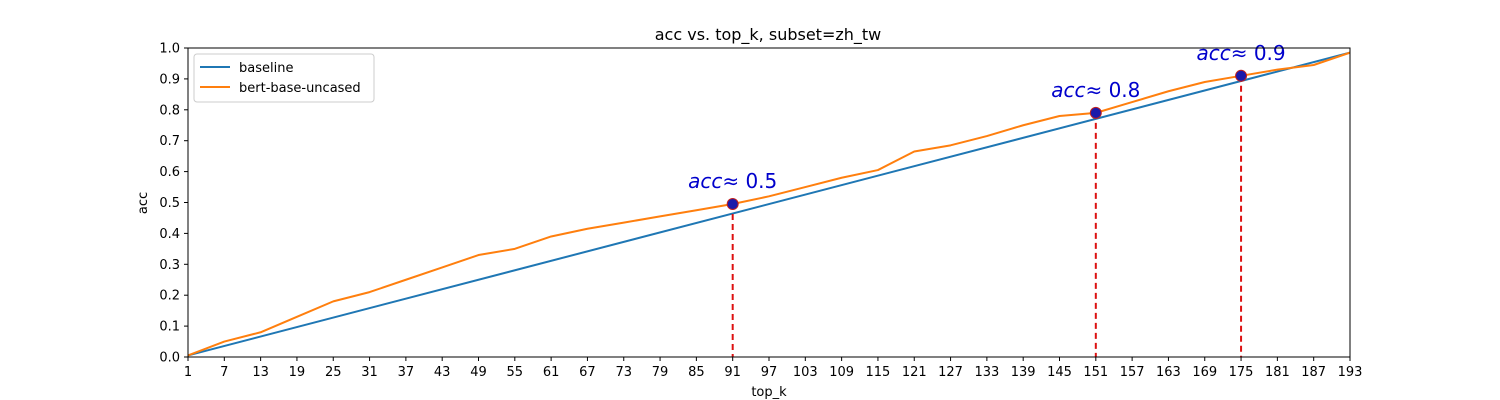 This screenshot has width=1500, height=400. I want to click on x-tick-label: 169, so click(1204, 372).